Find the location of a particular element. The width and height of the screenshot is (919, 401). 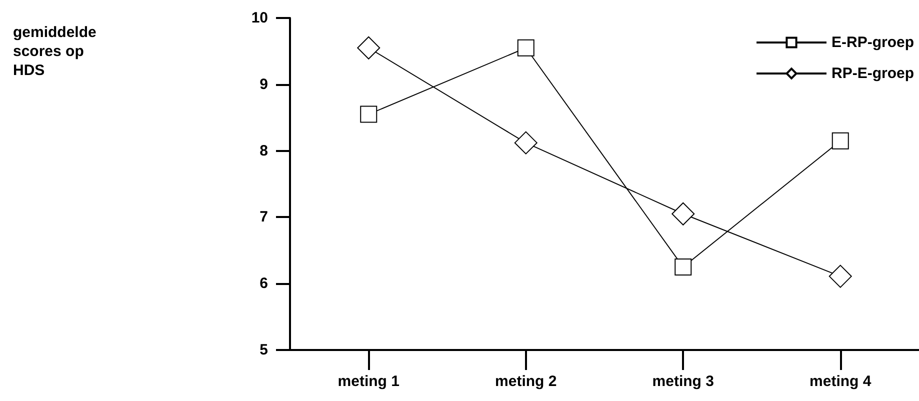

y-tick-label: 8 is located at coordinates (264, 151).